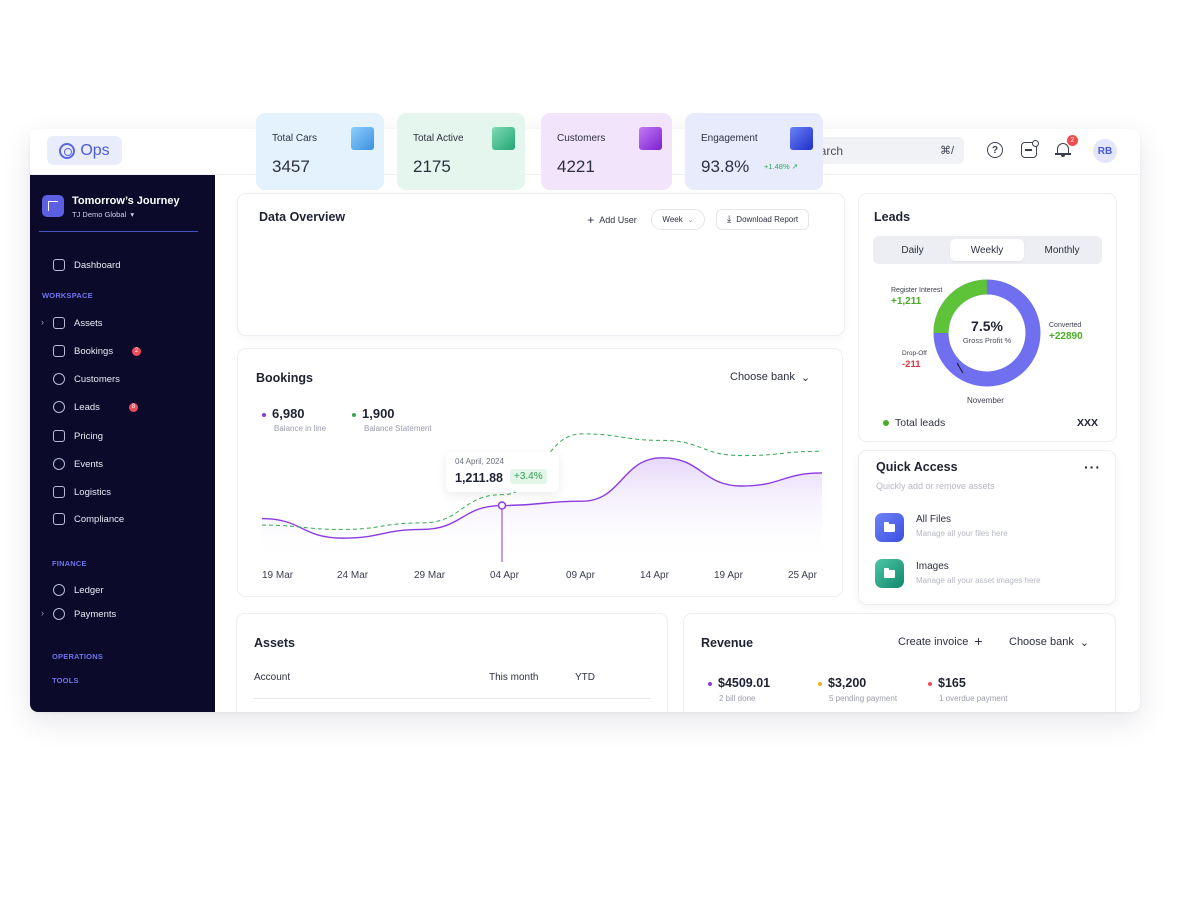  I want to click on sidebar-item-logistics: Logistics, so click(82, 492).